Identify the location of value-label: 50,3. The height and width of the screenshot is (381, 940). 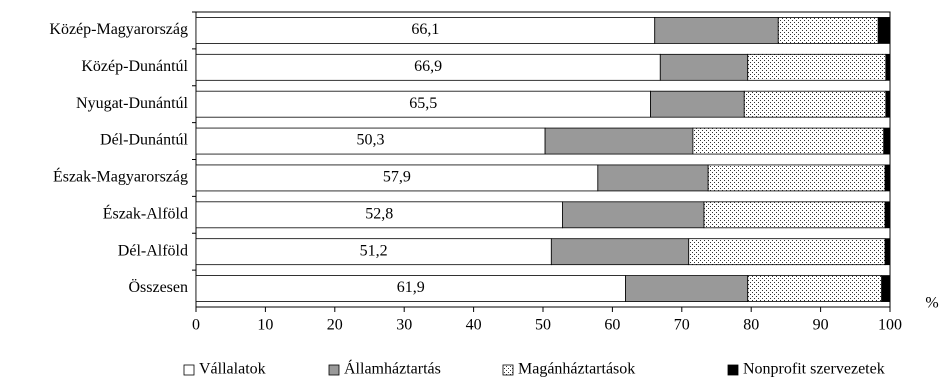
(371, 140).